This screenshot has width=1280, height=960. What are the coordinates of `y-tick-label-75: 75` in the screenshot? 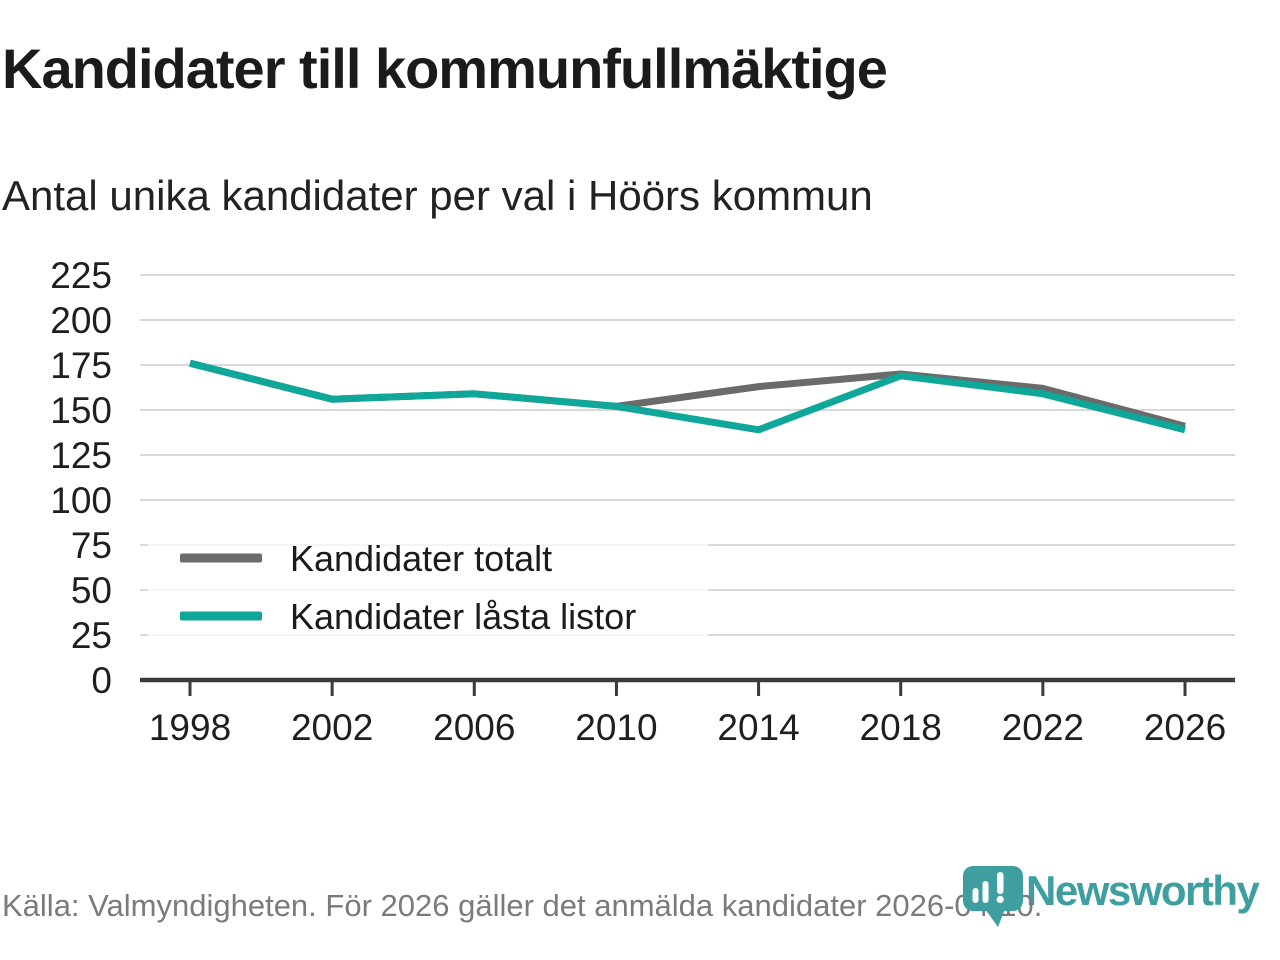 It's located at (91, 545).